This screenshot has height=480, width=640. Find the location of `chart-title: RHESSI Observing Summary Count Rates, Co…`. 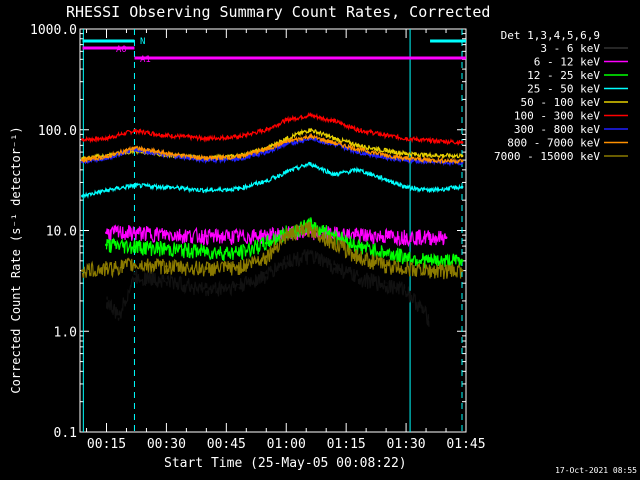

chart-title: RHESSI Observing Summary Count Rates, Co… is located at coordinates (278, 12).